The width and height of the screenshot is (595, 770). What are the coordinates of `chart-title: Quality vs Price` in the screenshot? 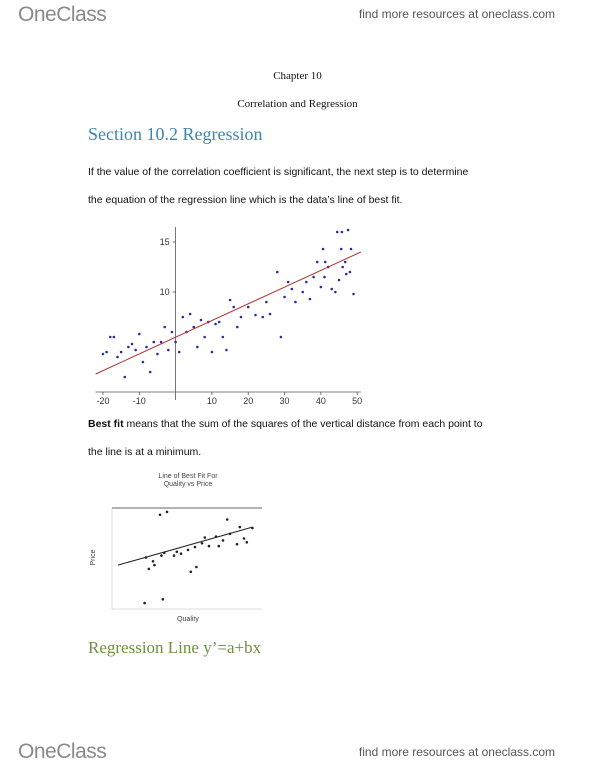 It's located at (188, 484).